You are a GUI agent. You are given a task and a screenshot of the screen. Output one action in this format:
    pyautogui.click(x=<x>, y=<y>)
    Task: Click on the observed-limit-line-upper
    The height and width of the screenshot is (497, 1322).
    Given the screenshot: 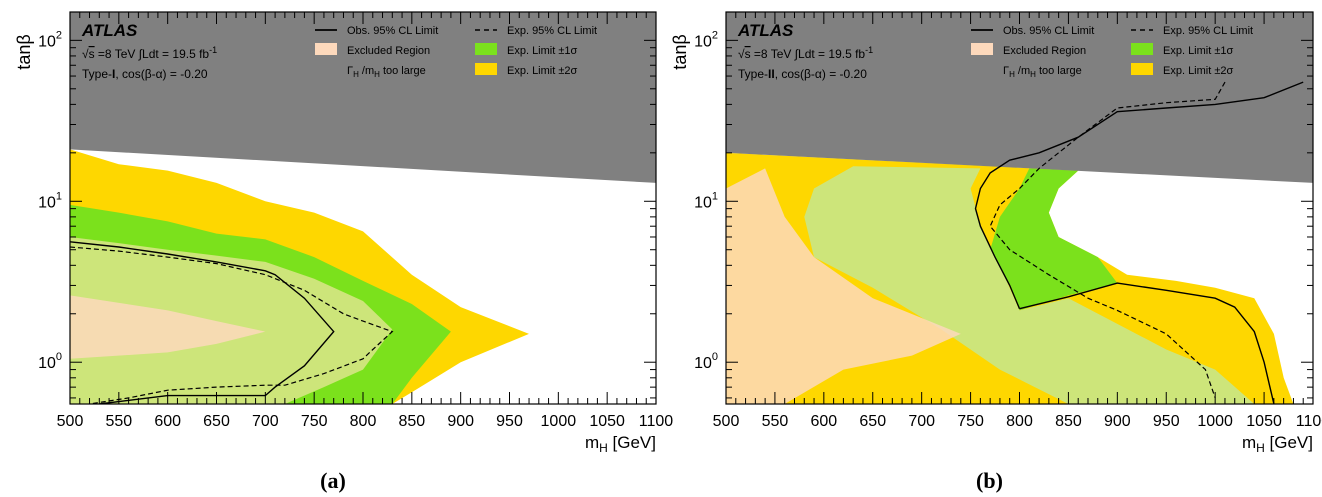 What is the action you would take?
    pyautogui.click(x=1139, y=195)
    